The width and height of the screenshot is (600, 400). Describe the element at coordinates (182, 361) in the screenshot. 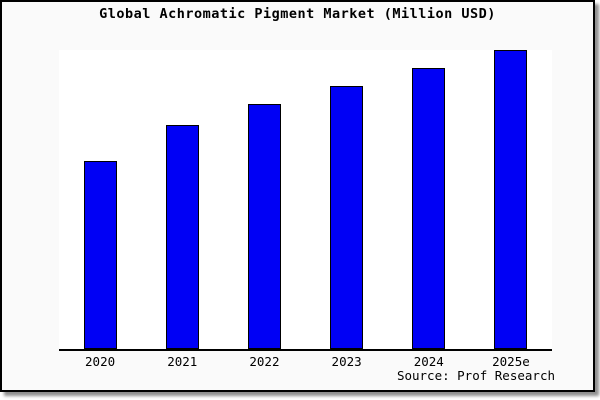

I see `x-axis-label-2021: 2021` at that location.